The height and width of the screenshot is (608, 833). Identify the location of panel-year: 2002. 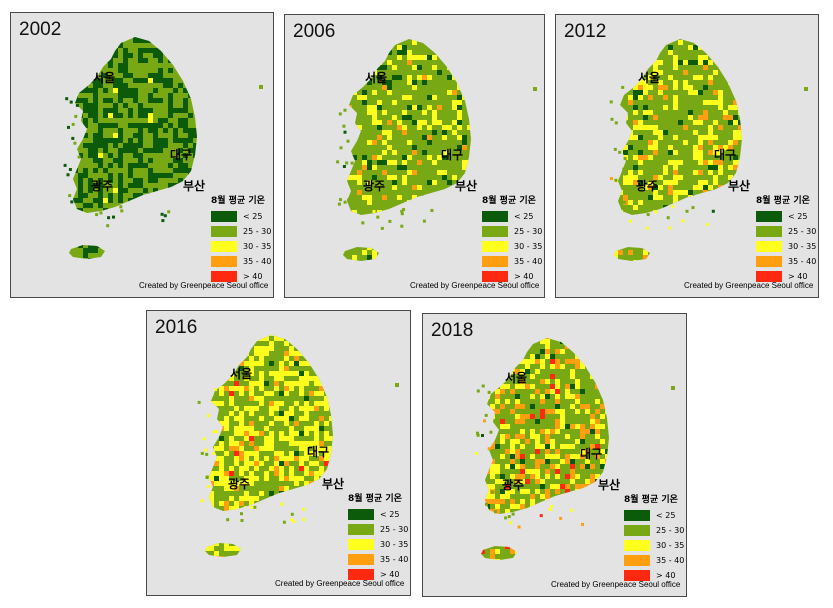
(40, 29).